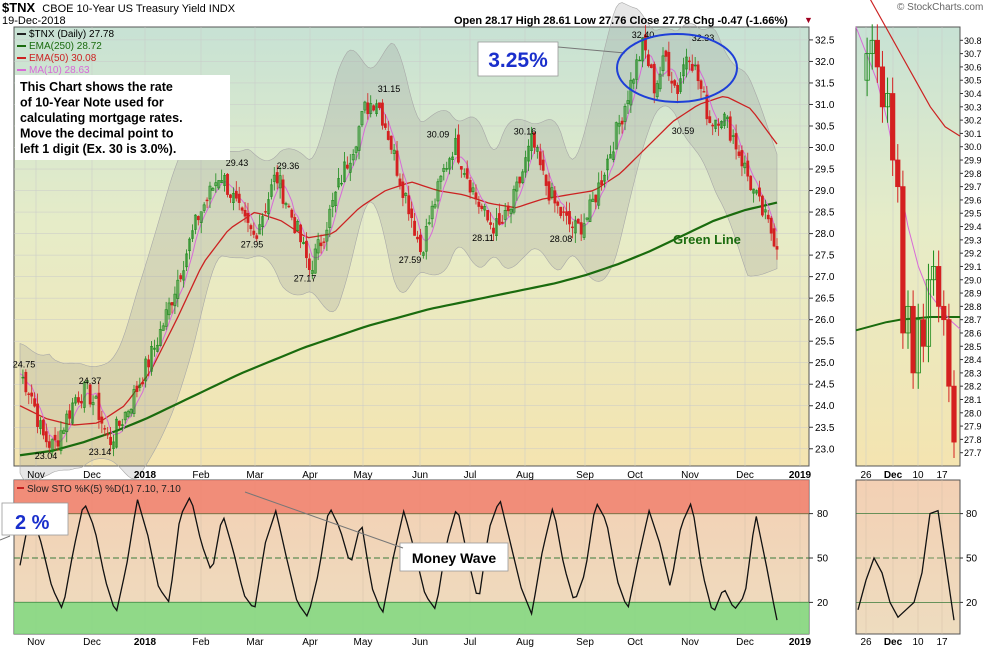 The height and width of the screenshot is (650, 1000). Describe the element at coordinates (973, 54) in the screenshot. I see `zoom-y-tick-label: 30.7` at that location.